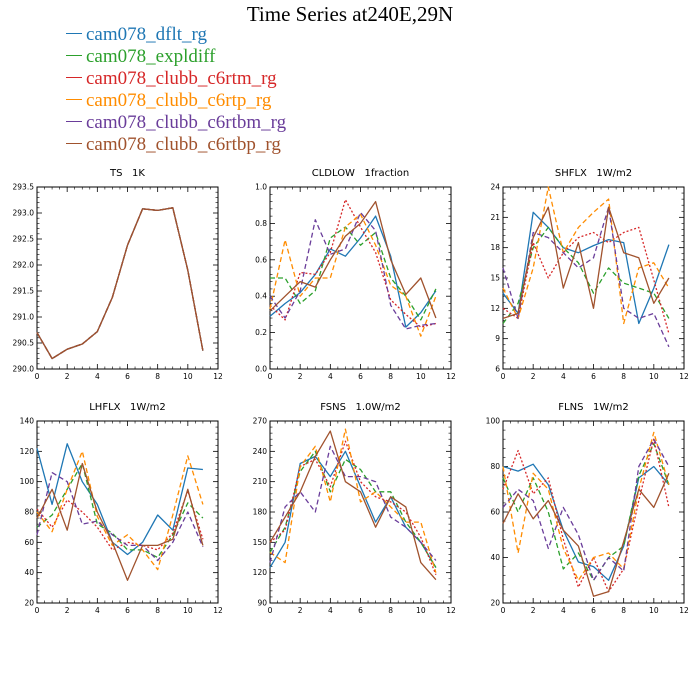 The image size is (700, 700). I want to click on y-tick-label: 100, so click(493, 421).